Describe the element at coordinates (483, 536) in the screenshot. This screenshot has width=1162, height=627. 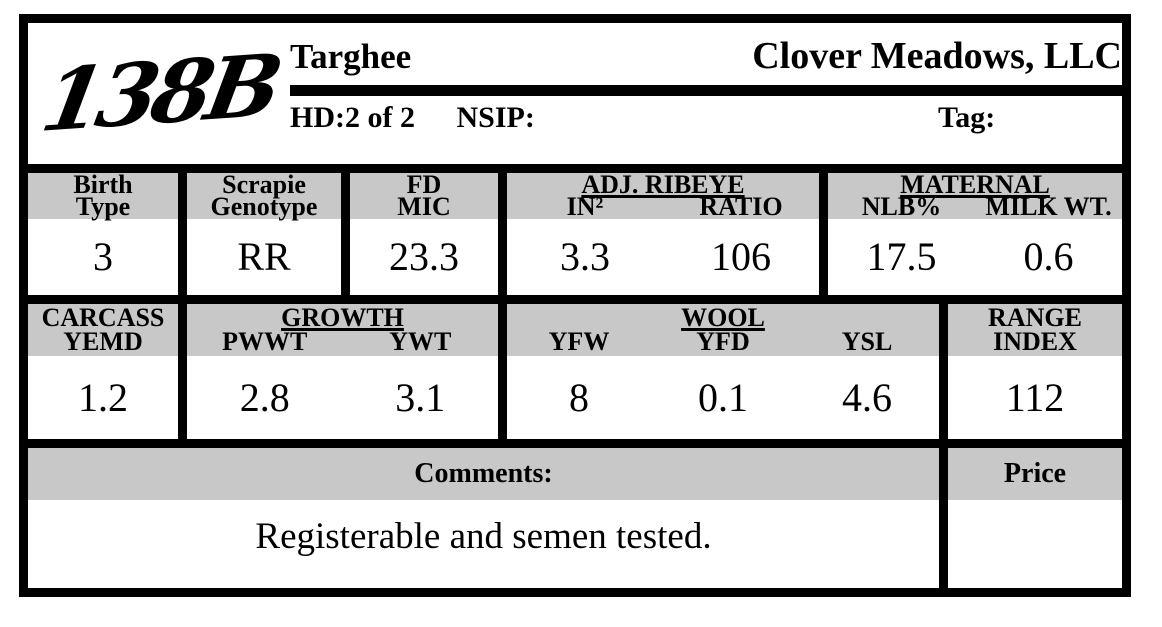
I see `comments-value: Registerable and semen tested.` at that location.